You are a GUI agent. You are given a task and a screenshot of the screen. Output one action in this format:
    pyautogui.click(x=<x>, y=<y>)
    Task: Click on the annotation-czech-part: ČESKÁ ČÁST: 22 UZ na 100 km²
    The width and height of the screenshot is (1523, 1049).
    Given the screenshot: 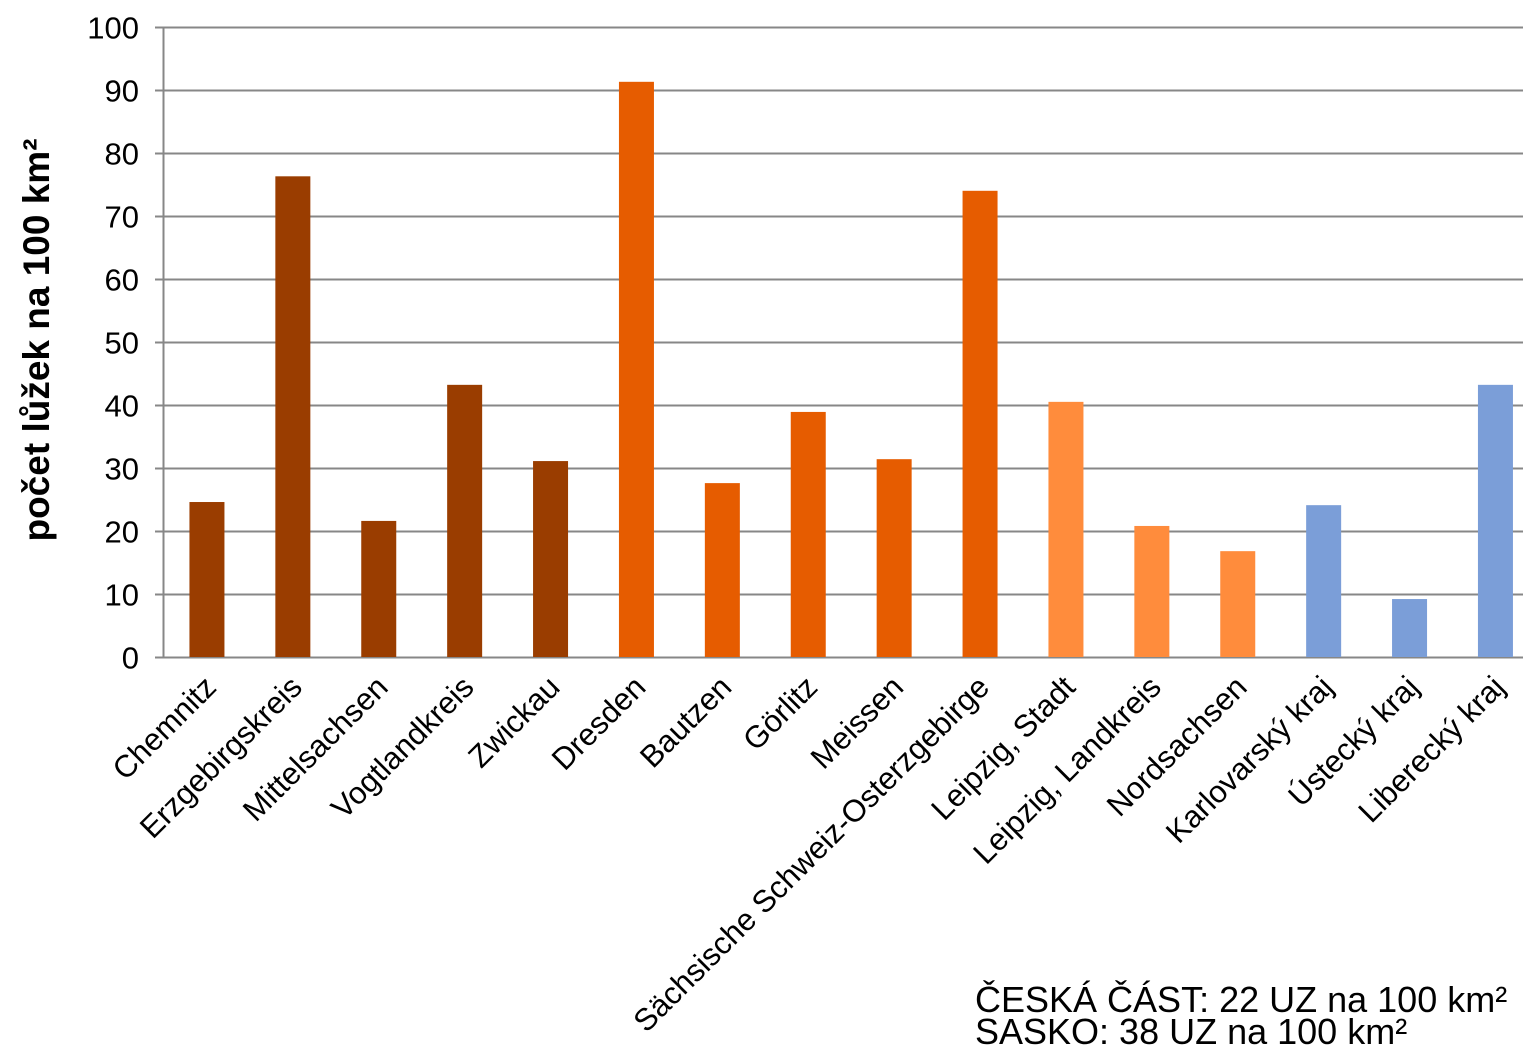 What is the action you would take?
    pyautogui.click(x=1241, y=999)
    